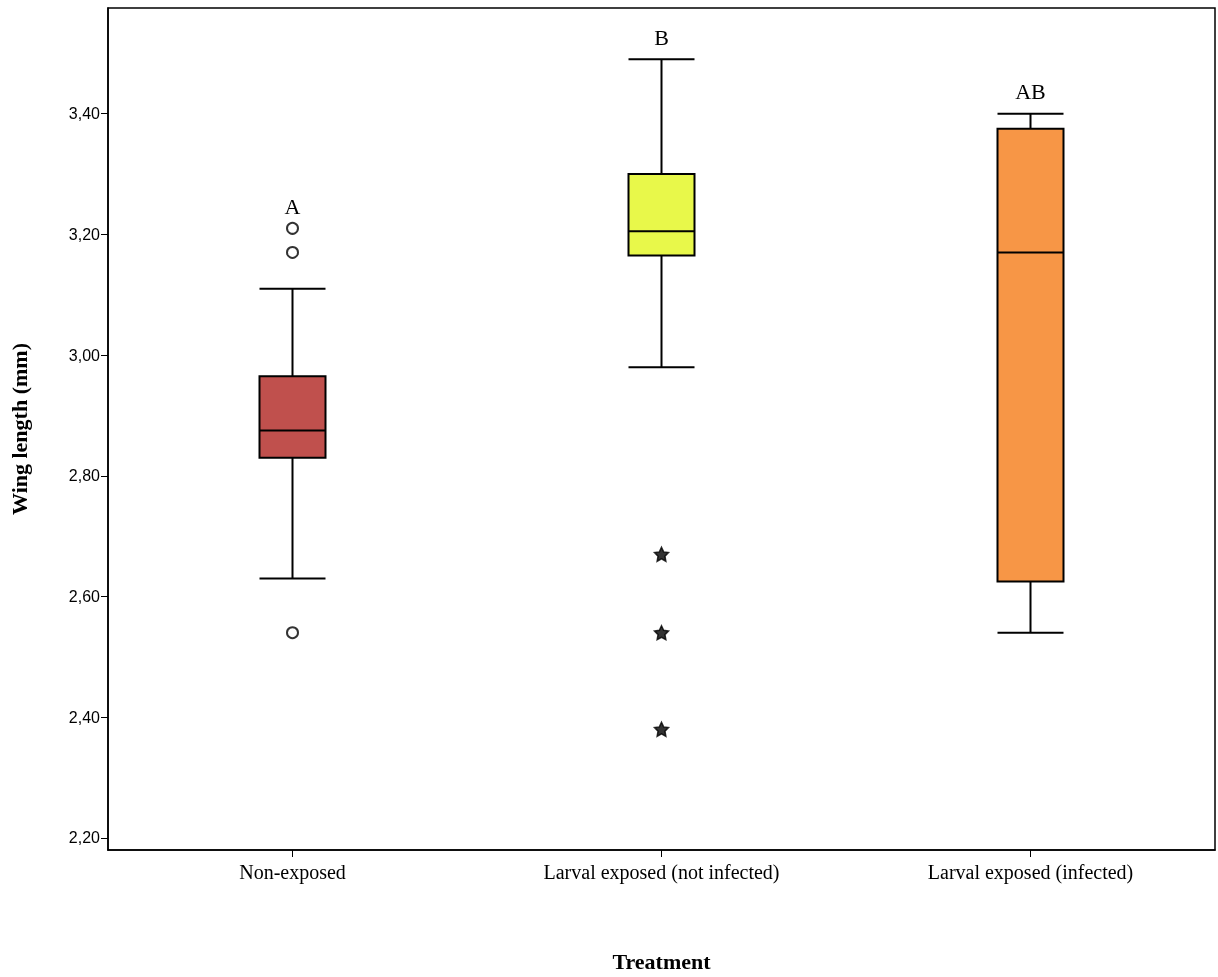 The image size is (1218, 977). I want to click on y-axis-title: Wing length (mm), so click(19, 429).